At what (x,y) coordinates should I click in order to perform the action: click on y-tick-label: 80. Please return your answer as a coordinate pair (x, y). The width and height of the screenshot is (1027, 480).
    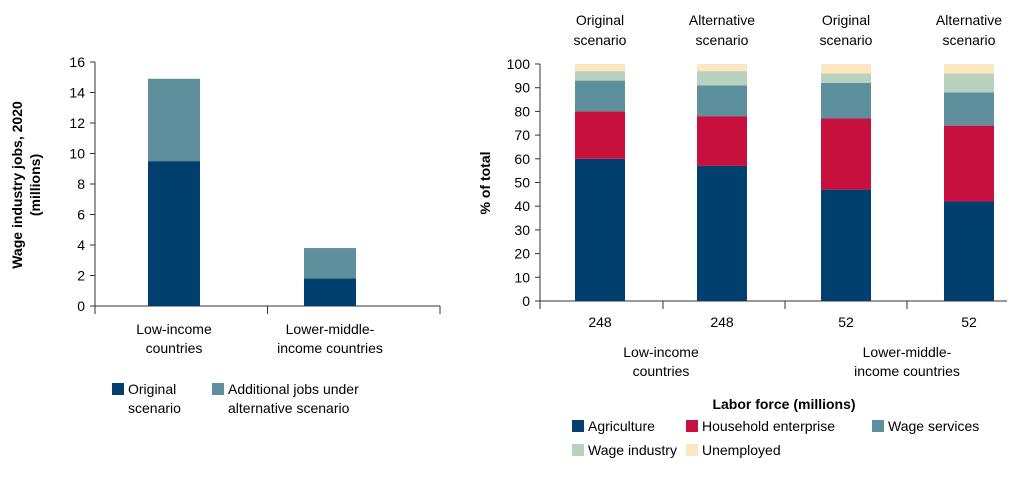
    Looking at the image, I should click on (522, 111).